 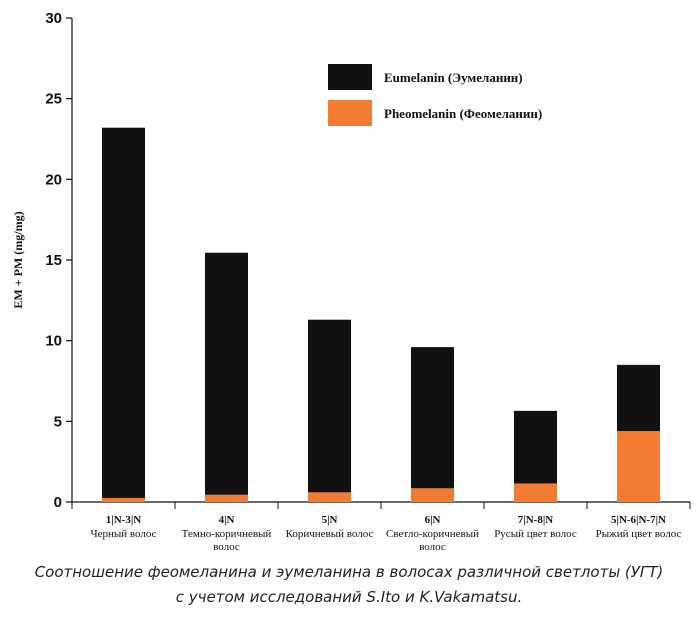 What do you see at coordinates (535, 520) in the screenshot?
I see `x-tick-label: 7|N-8|N` at bounding box center [535, 520].